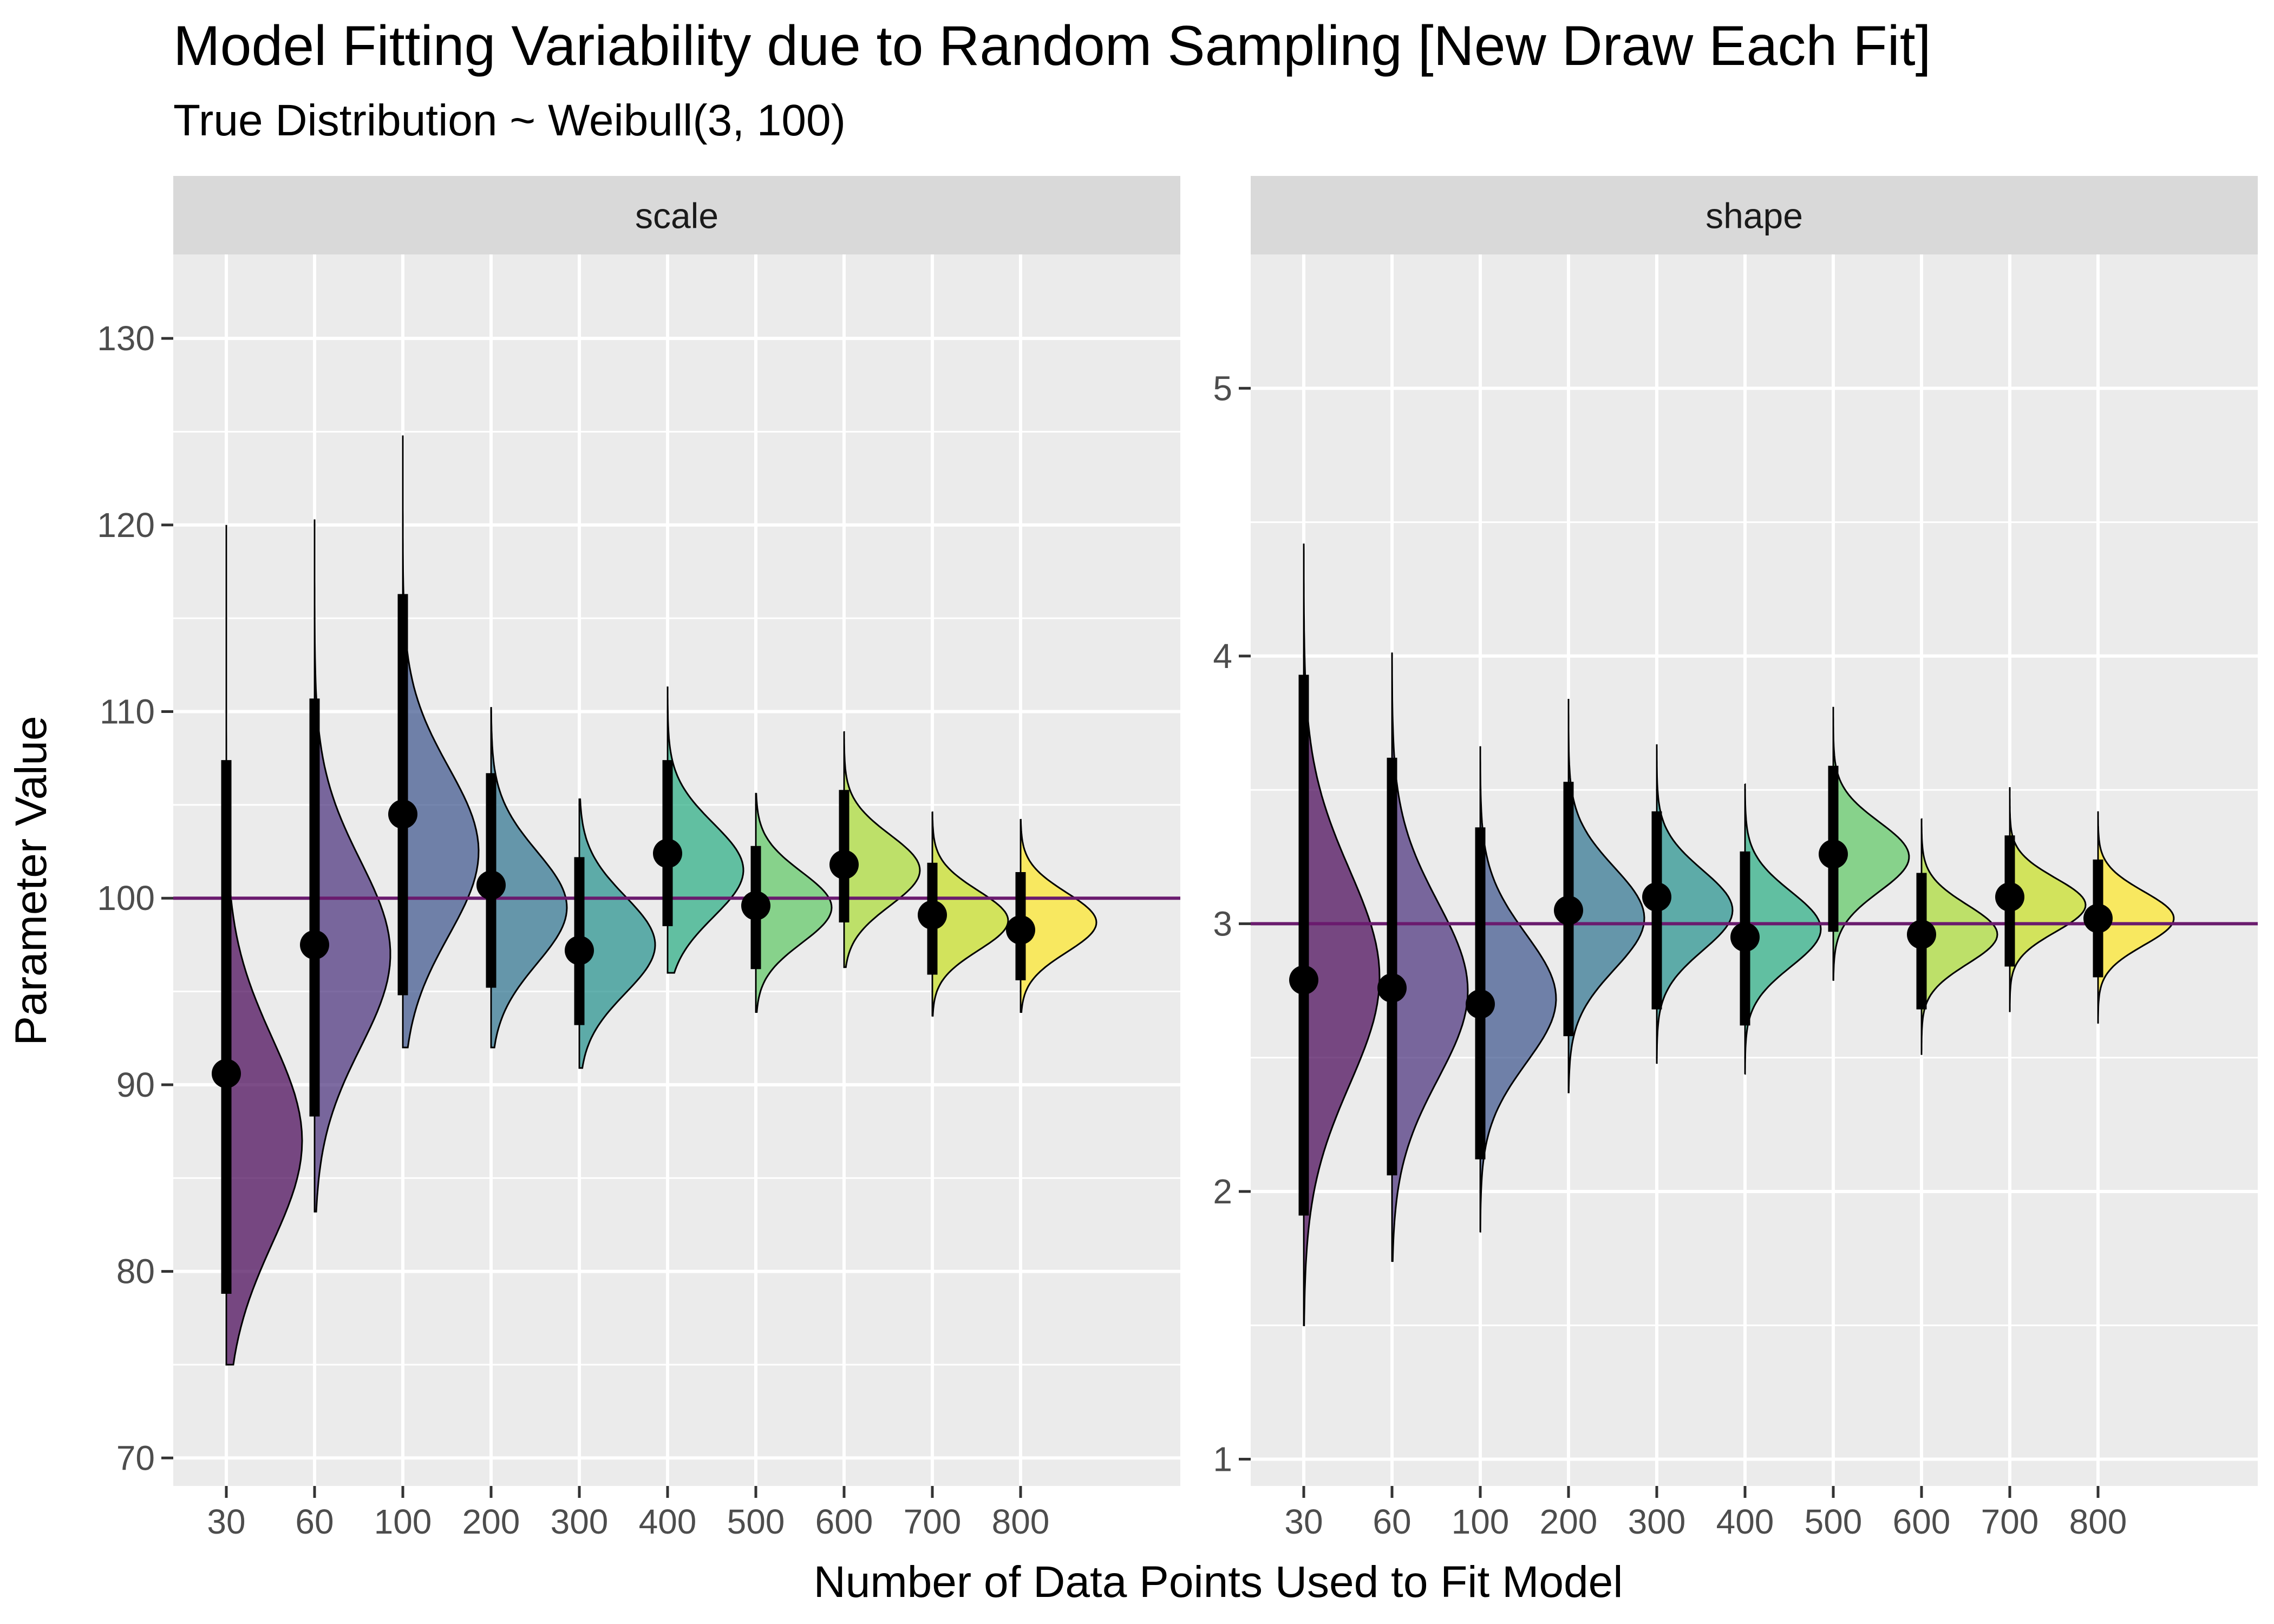  I want to click on y-tick-label: 5, so click(1223, 388).